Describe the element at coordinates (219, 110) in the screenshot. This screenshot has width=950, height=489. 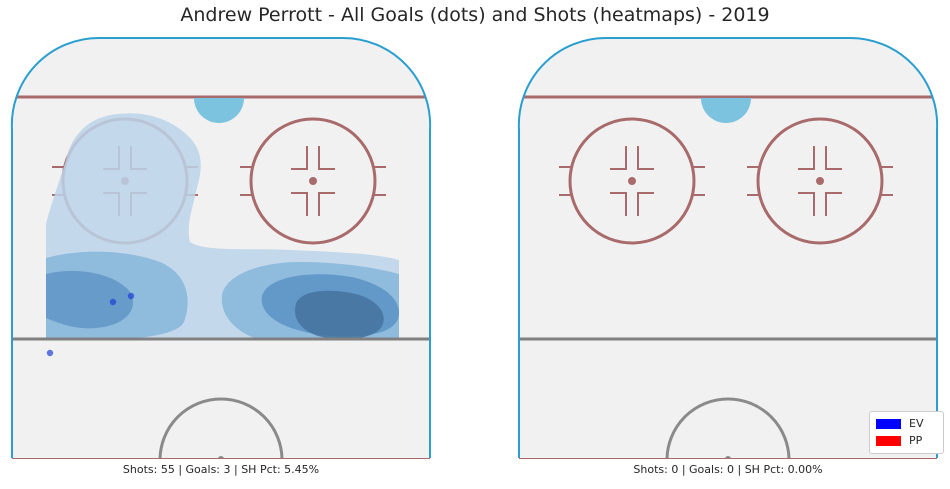
I see `left-goal-crease` at that location.